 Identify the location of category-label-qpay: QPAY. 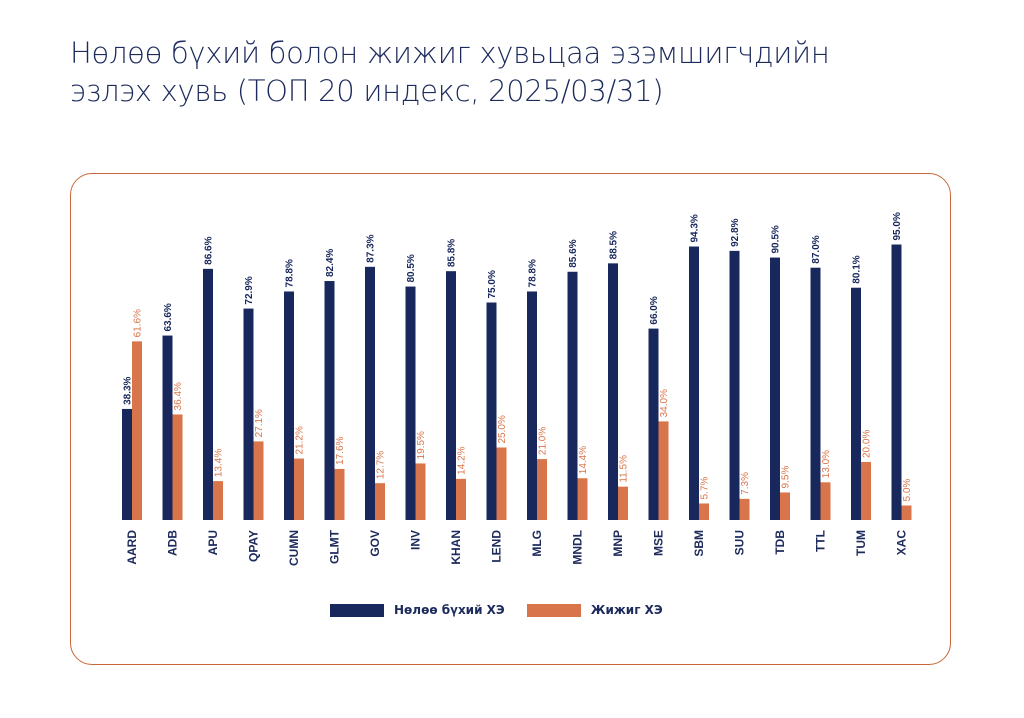
(254, 546).